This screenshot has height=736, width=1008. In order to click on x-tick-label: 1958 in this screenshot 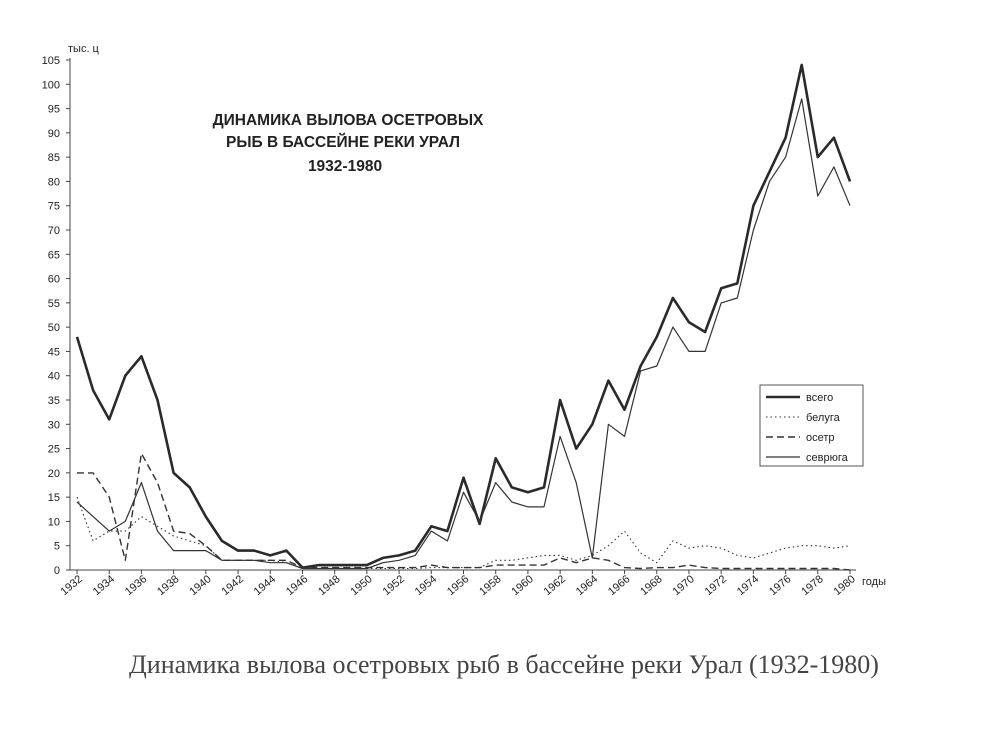, I will do `click(490, 585)`.